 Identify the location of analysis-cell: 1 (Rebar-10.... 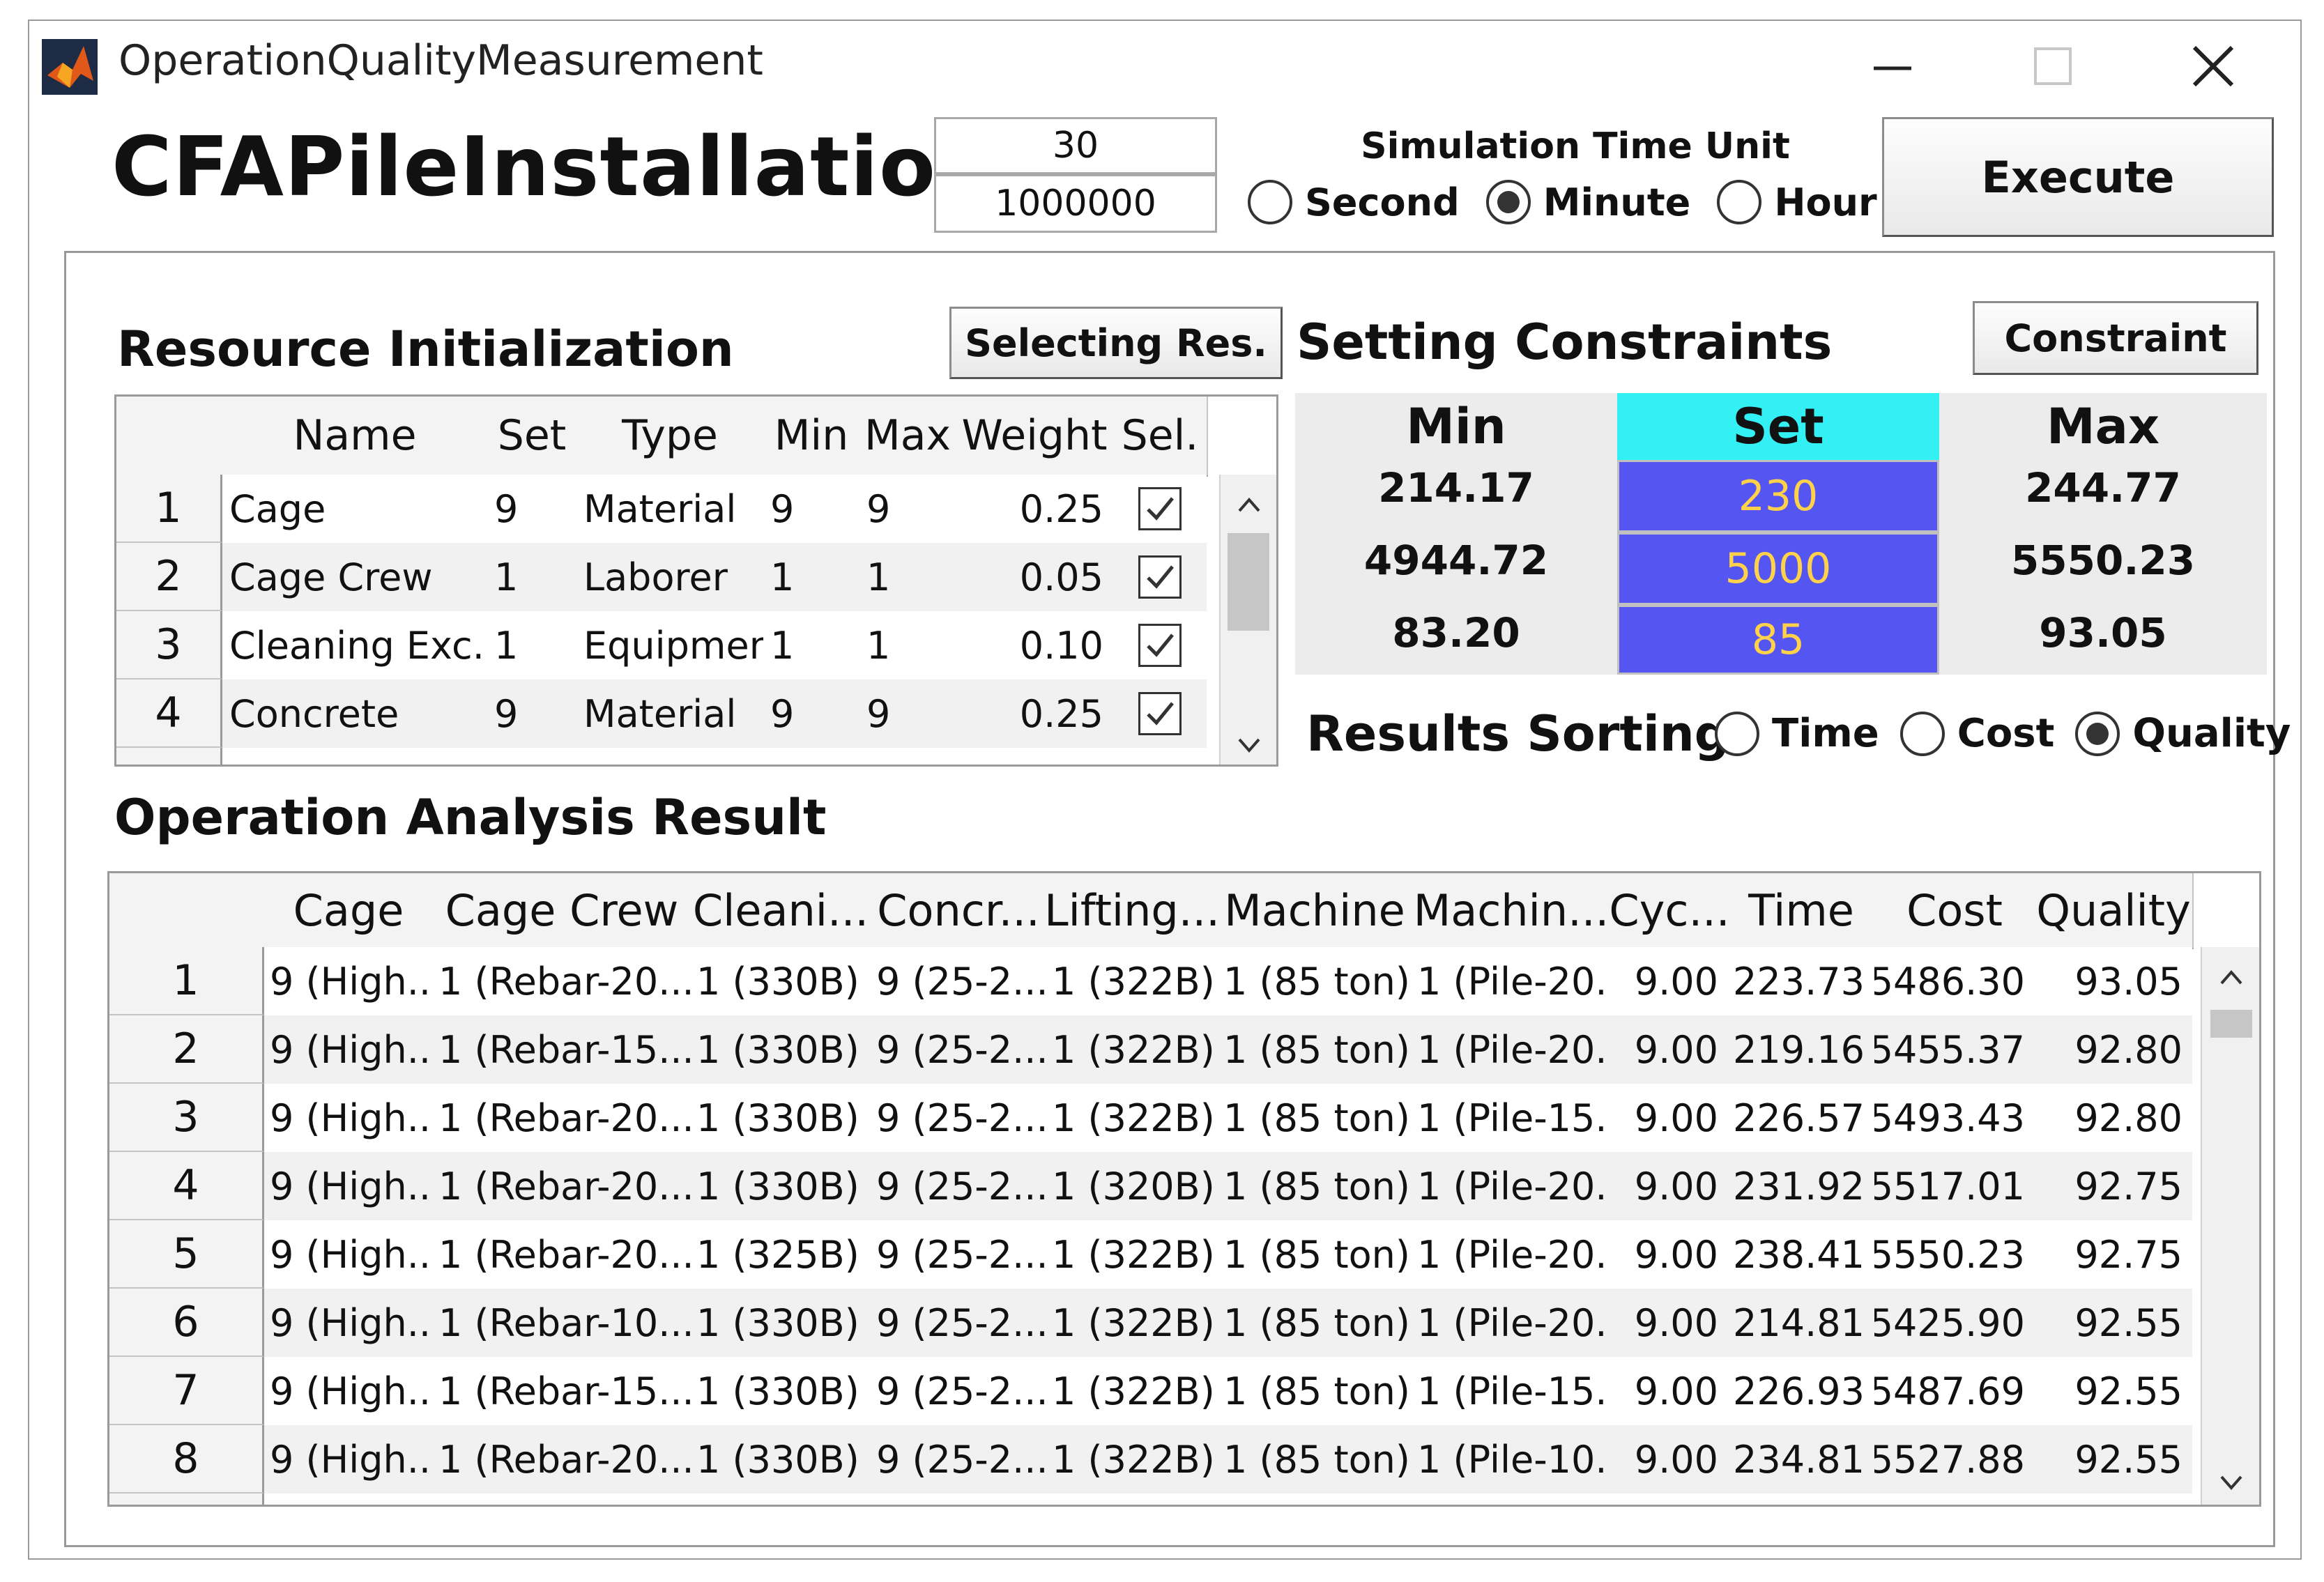
(565, 1322).